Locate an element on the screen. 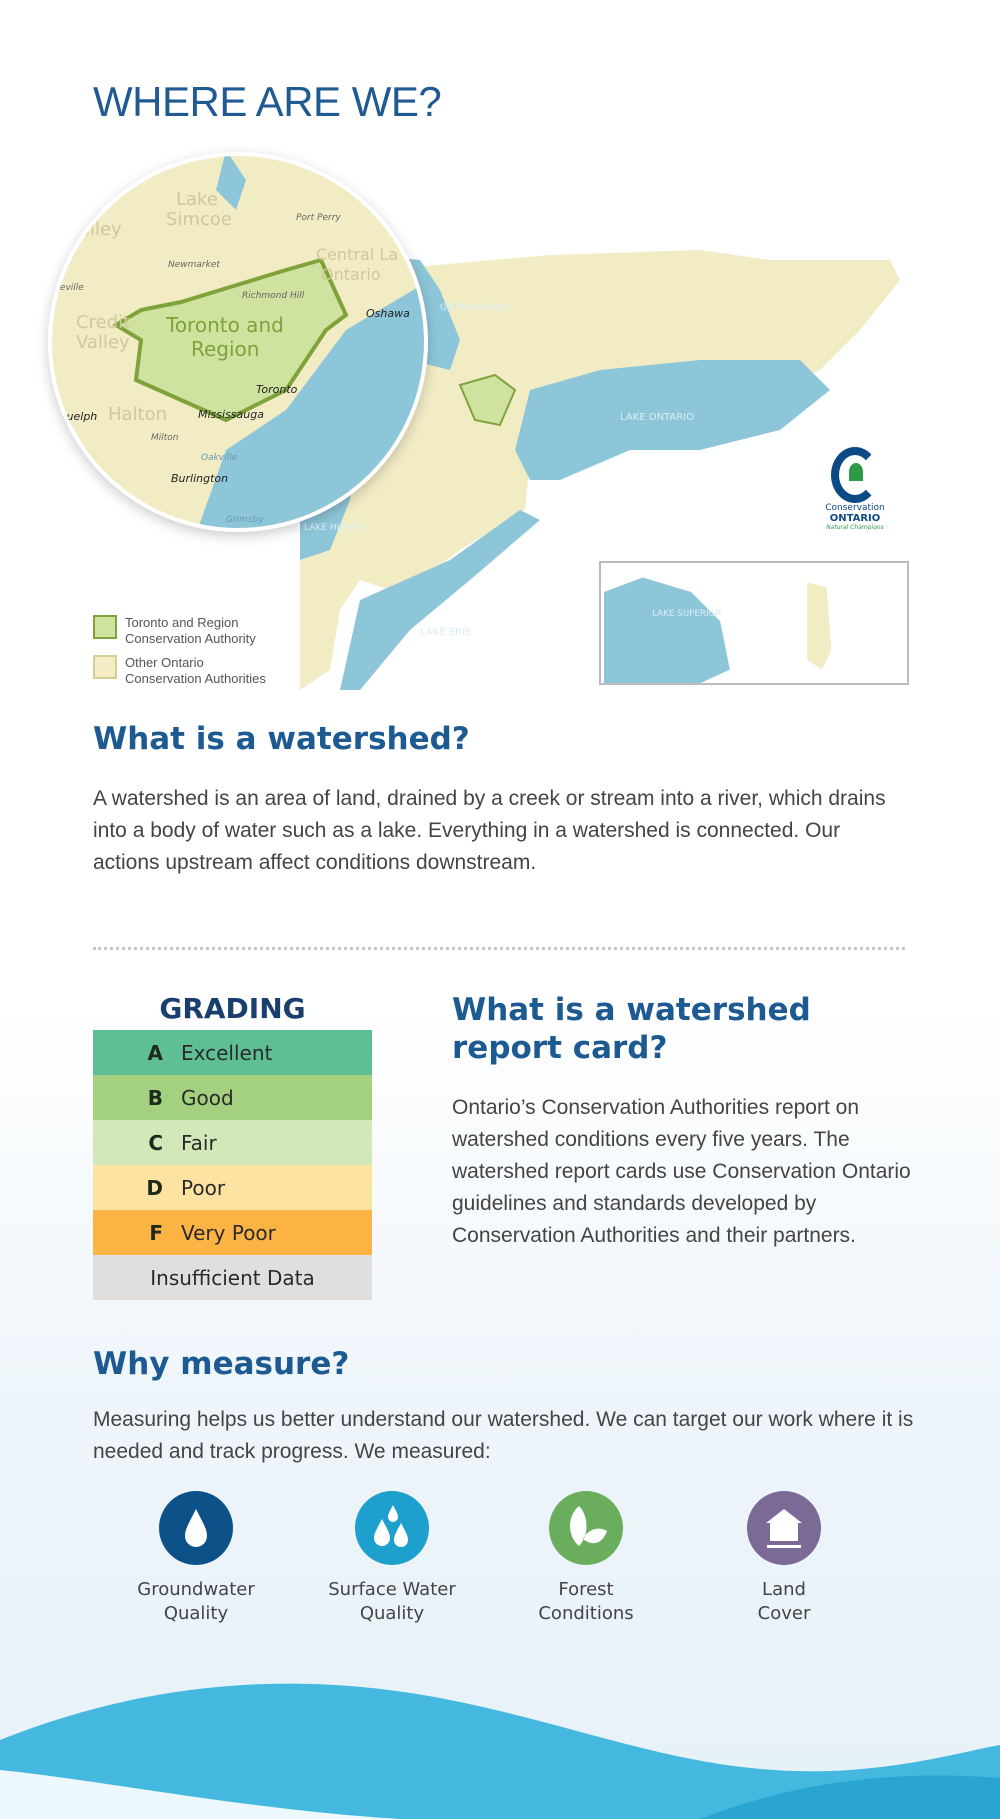  grade-row-b: B Good is located at coordinates (232, 1097).